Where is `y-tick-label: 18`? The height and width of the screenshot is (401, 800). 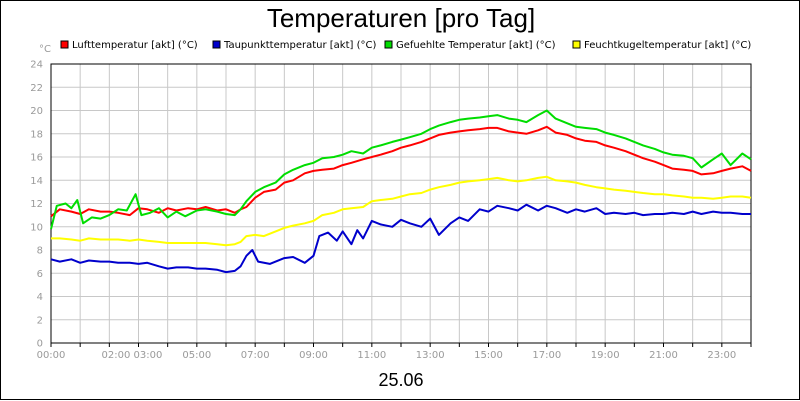
y-tick-label: 18 is located at coordinates (36, 134).